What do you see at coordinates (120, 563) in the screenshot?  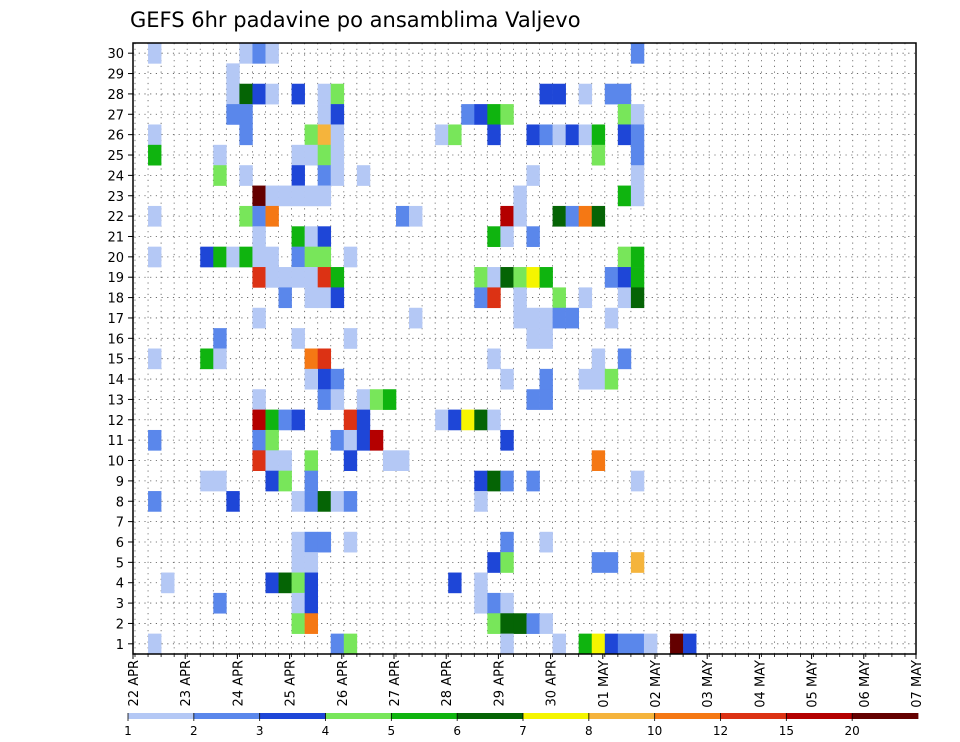 I see `y-tick-label: 5` at bounding box center [120, 563].